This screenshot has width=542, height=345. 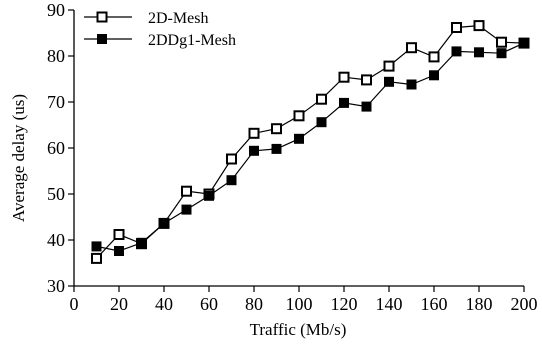 I want to click on x-tick-label: 60, so click(x=209, y=304).